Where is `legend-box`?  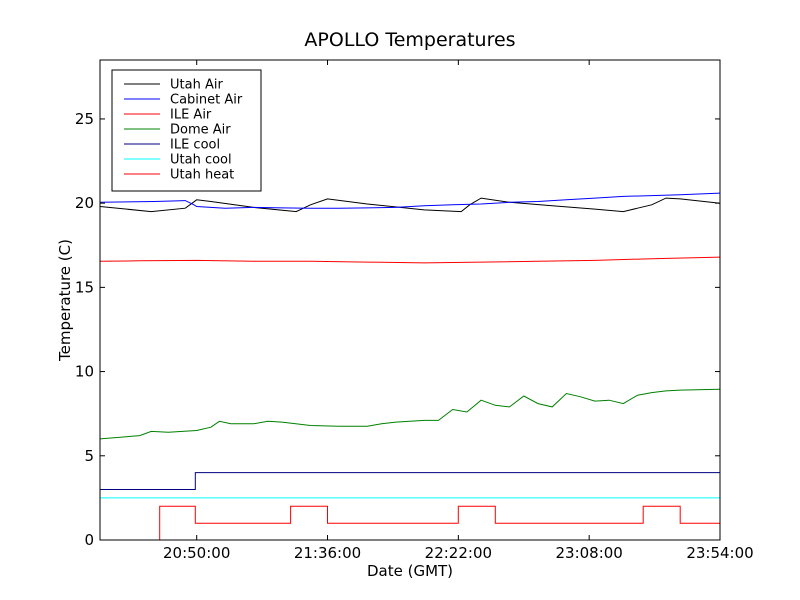 legend-box is located at coordinates (186, 130).